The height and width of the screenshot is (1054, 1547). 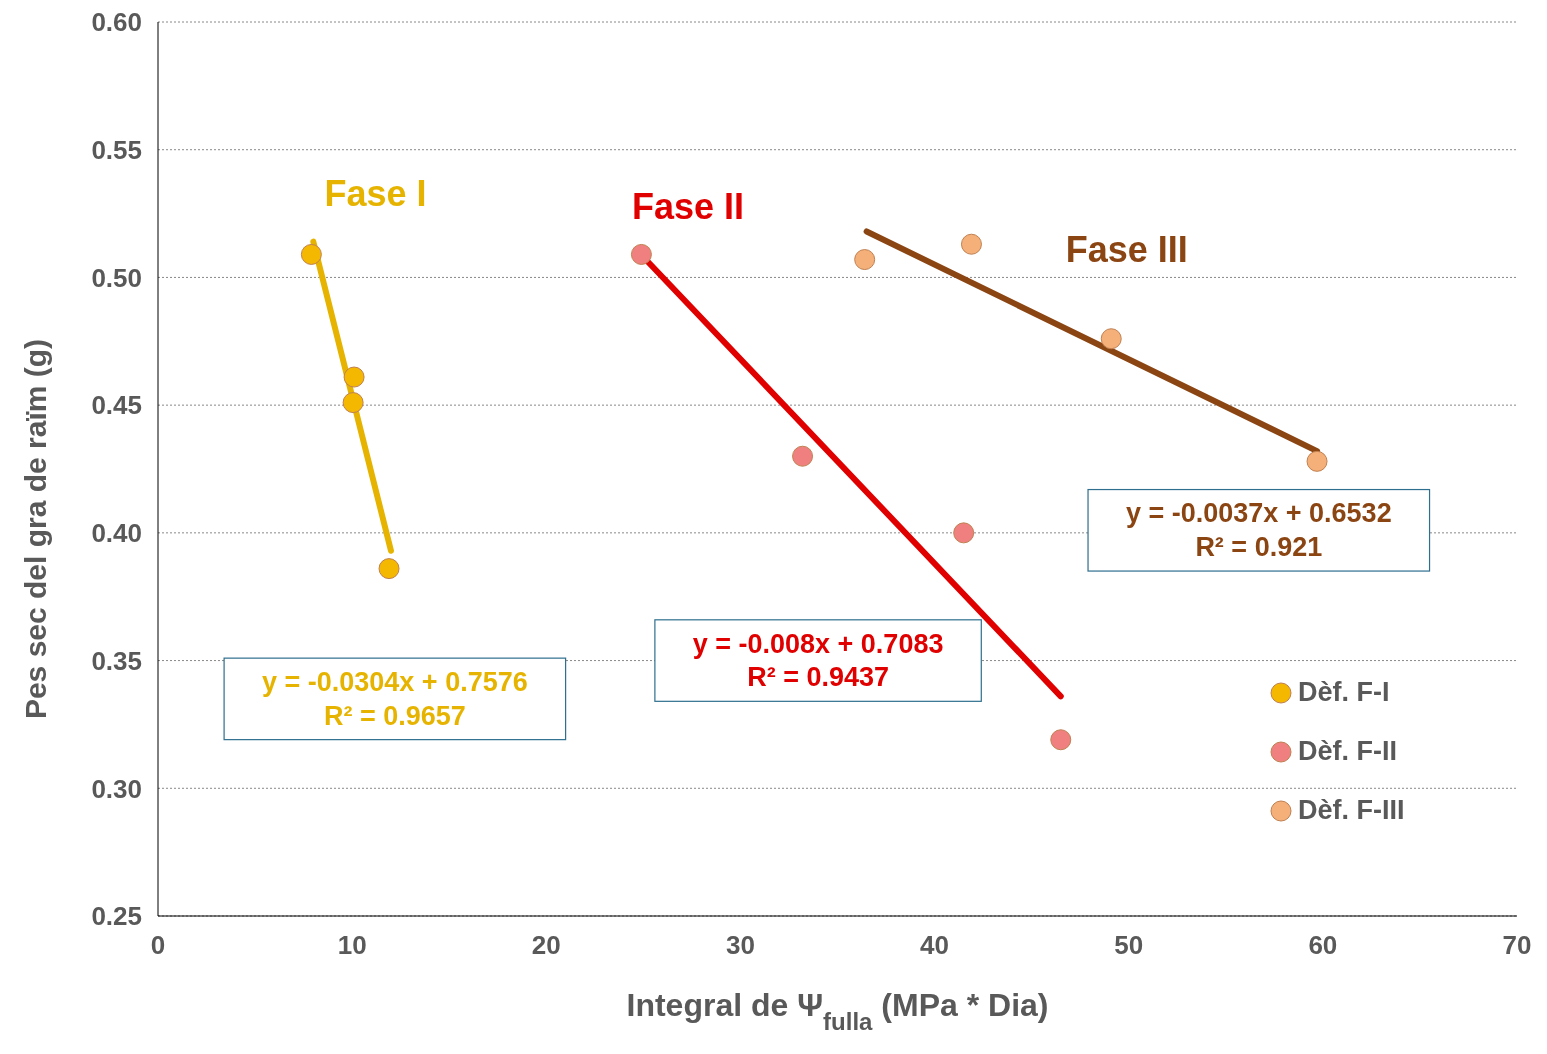 I want to click on y-tick-label: 0.45, so click(x=116, y=405).